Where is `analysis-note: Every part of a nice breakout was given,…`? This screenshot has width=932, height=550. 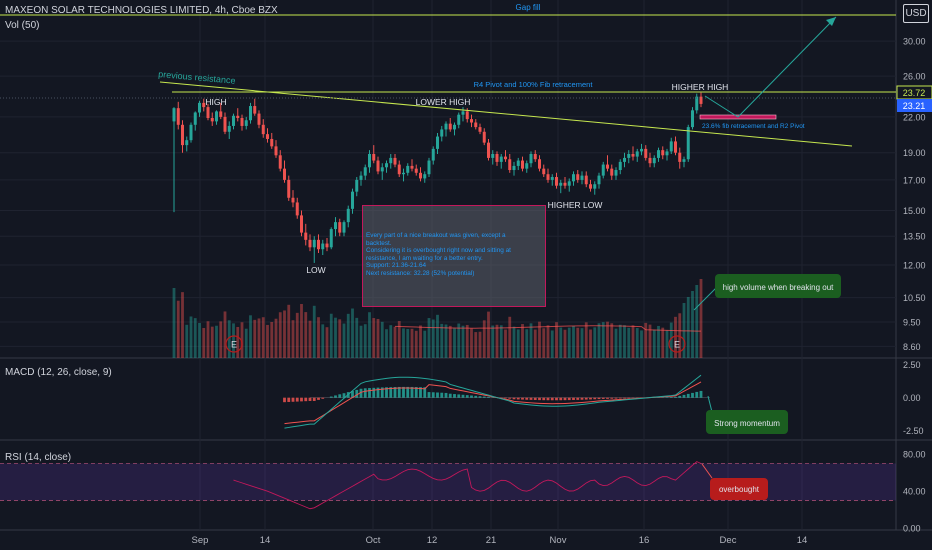
analysis-note: Every part of a nice breakout was given,… is located at coordinates (454, 256).